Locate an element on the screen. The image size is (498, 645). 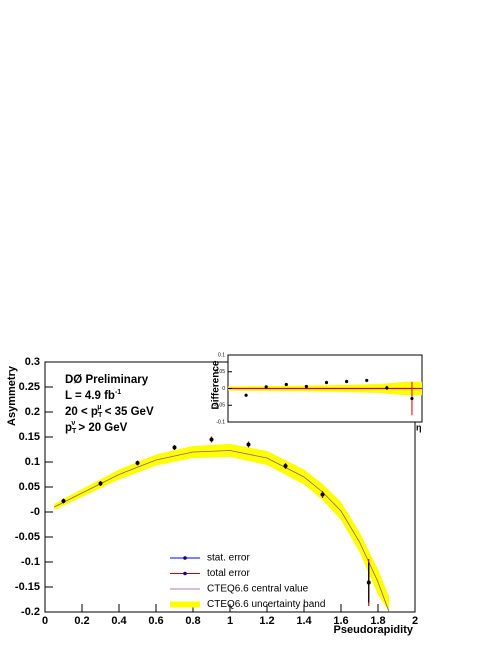
y-axis-label: Asymmetry is located at coordinates (12, 395).